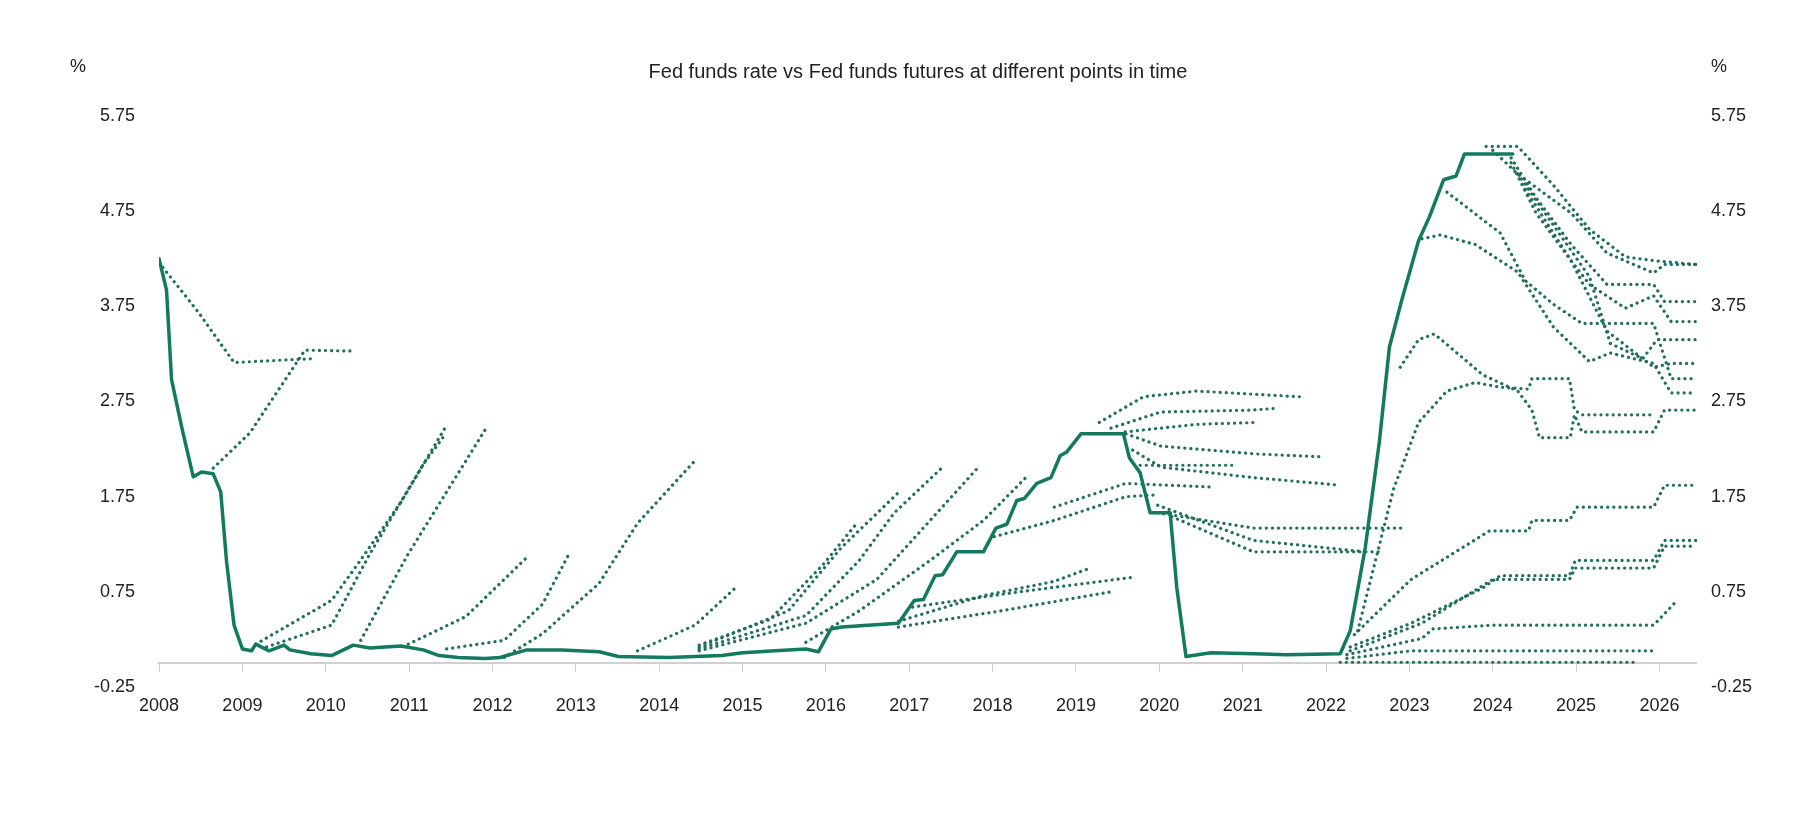 The image size is (1796, 827). What do you see at coordinates (1718, 65) in the screenshot?
I see `y2-axis-title: %` at bounding box center [1718, 65].